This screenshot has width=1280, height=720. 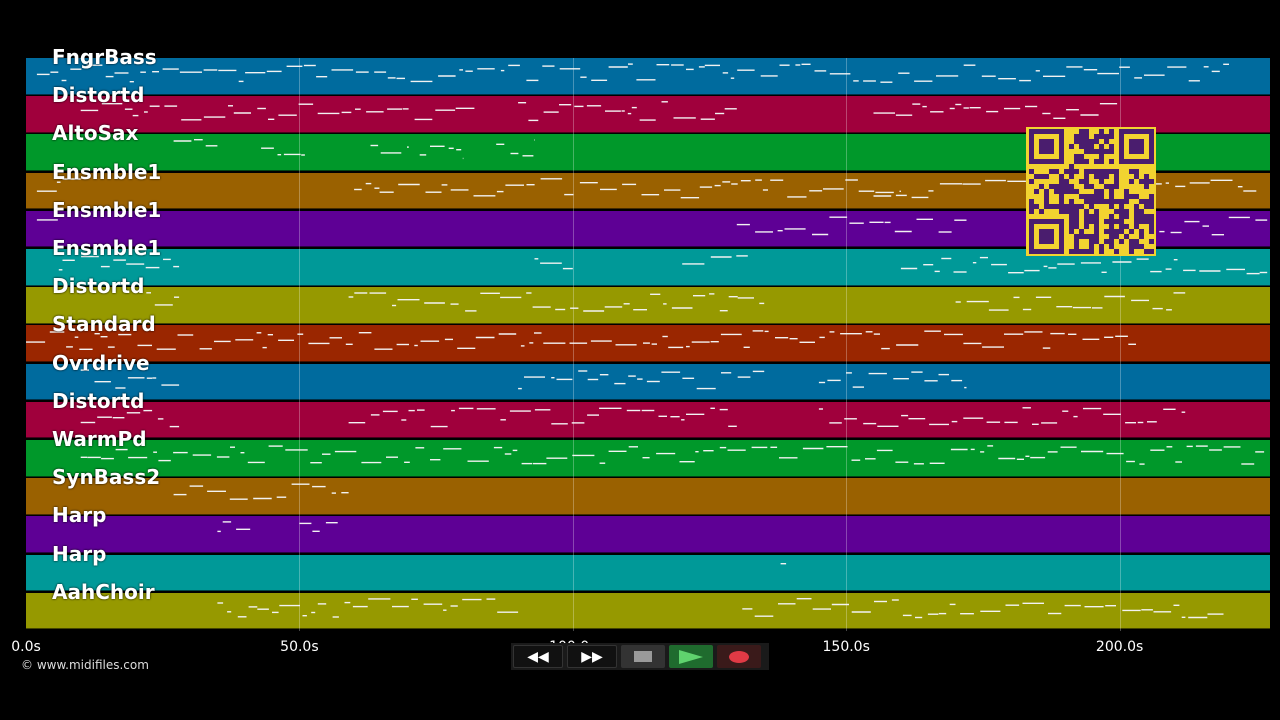 I want to click on time-tick-label: 200.0s, so click(x=1119, y=647).